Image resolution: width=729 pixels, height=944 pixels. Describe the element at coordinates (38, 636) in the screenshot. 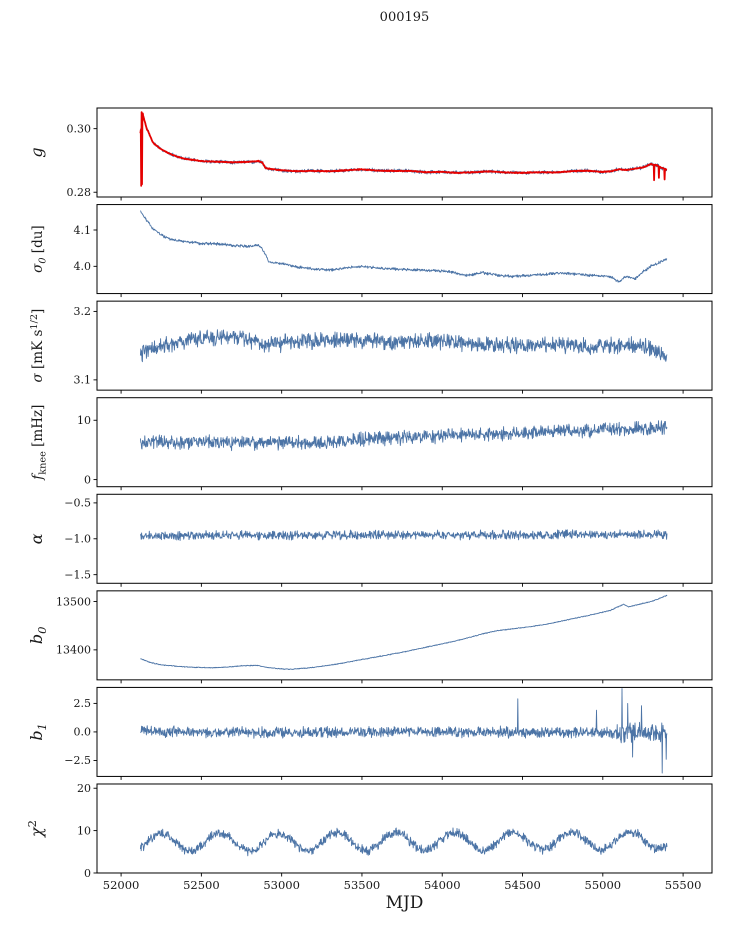

I see `y-axis-label: b0` at that location.